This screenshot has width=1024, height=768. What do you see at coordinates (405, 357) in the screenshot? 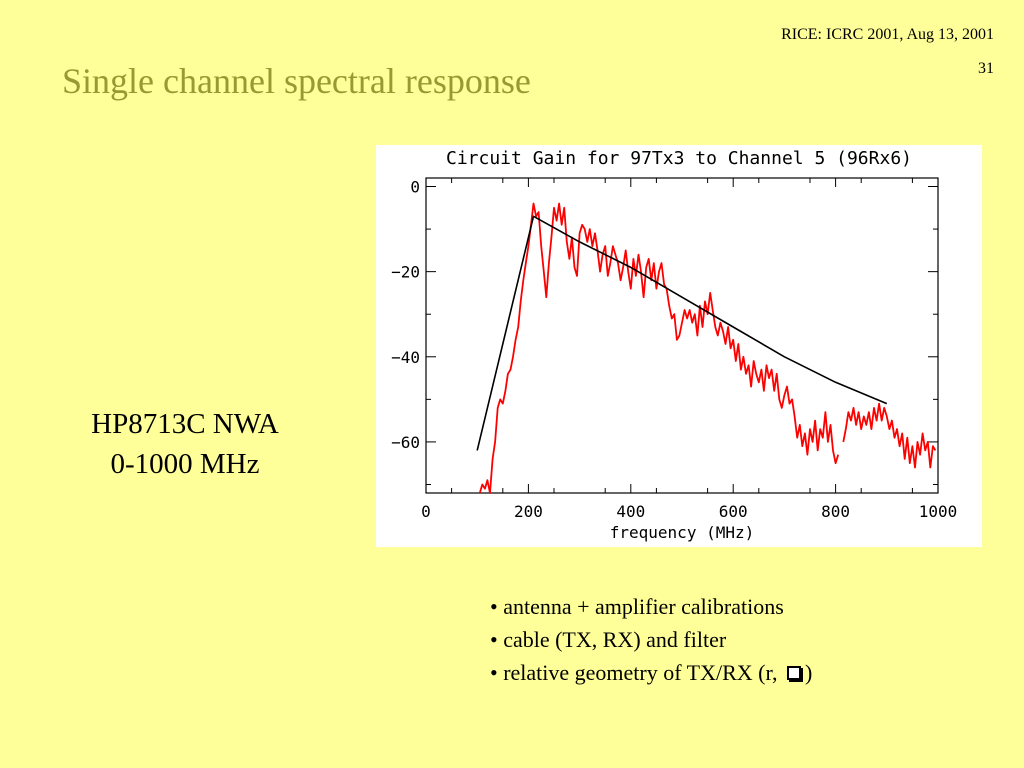
I see `y-tick-label-2: −40` at bounding box center [405, 357].